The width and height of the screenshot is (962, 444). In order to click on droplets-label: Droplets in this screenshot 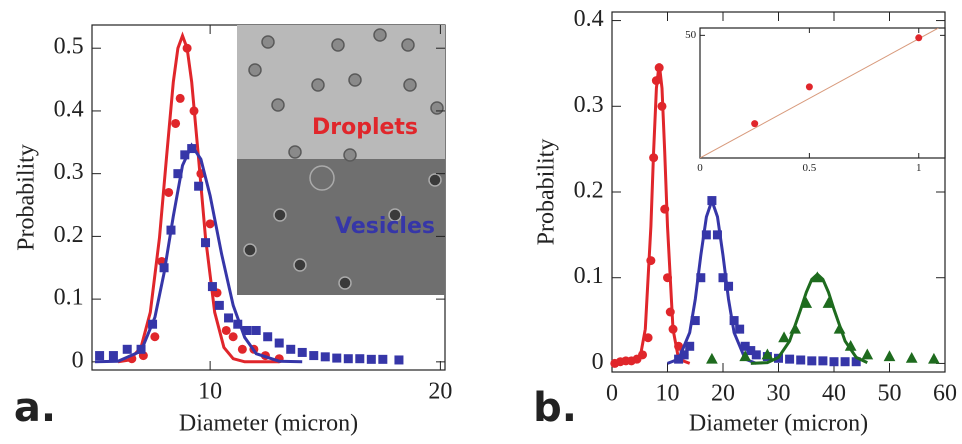, I will do `click(365, 127)`.